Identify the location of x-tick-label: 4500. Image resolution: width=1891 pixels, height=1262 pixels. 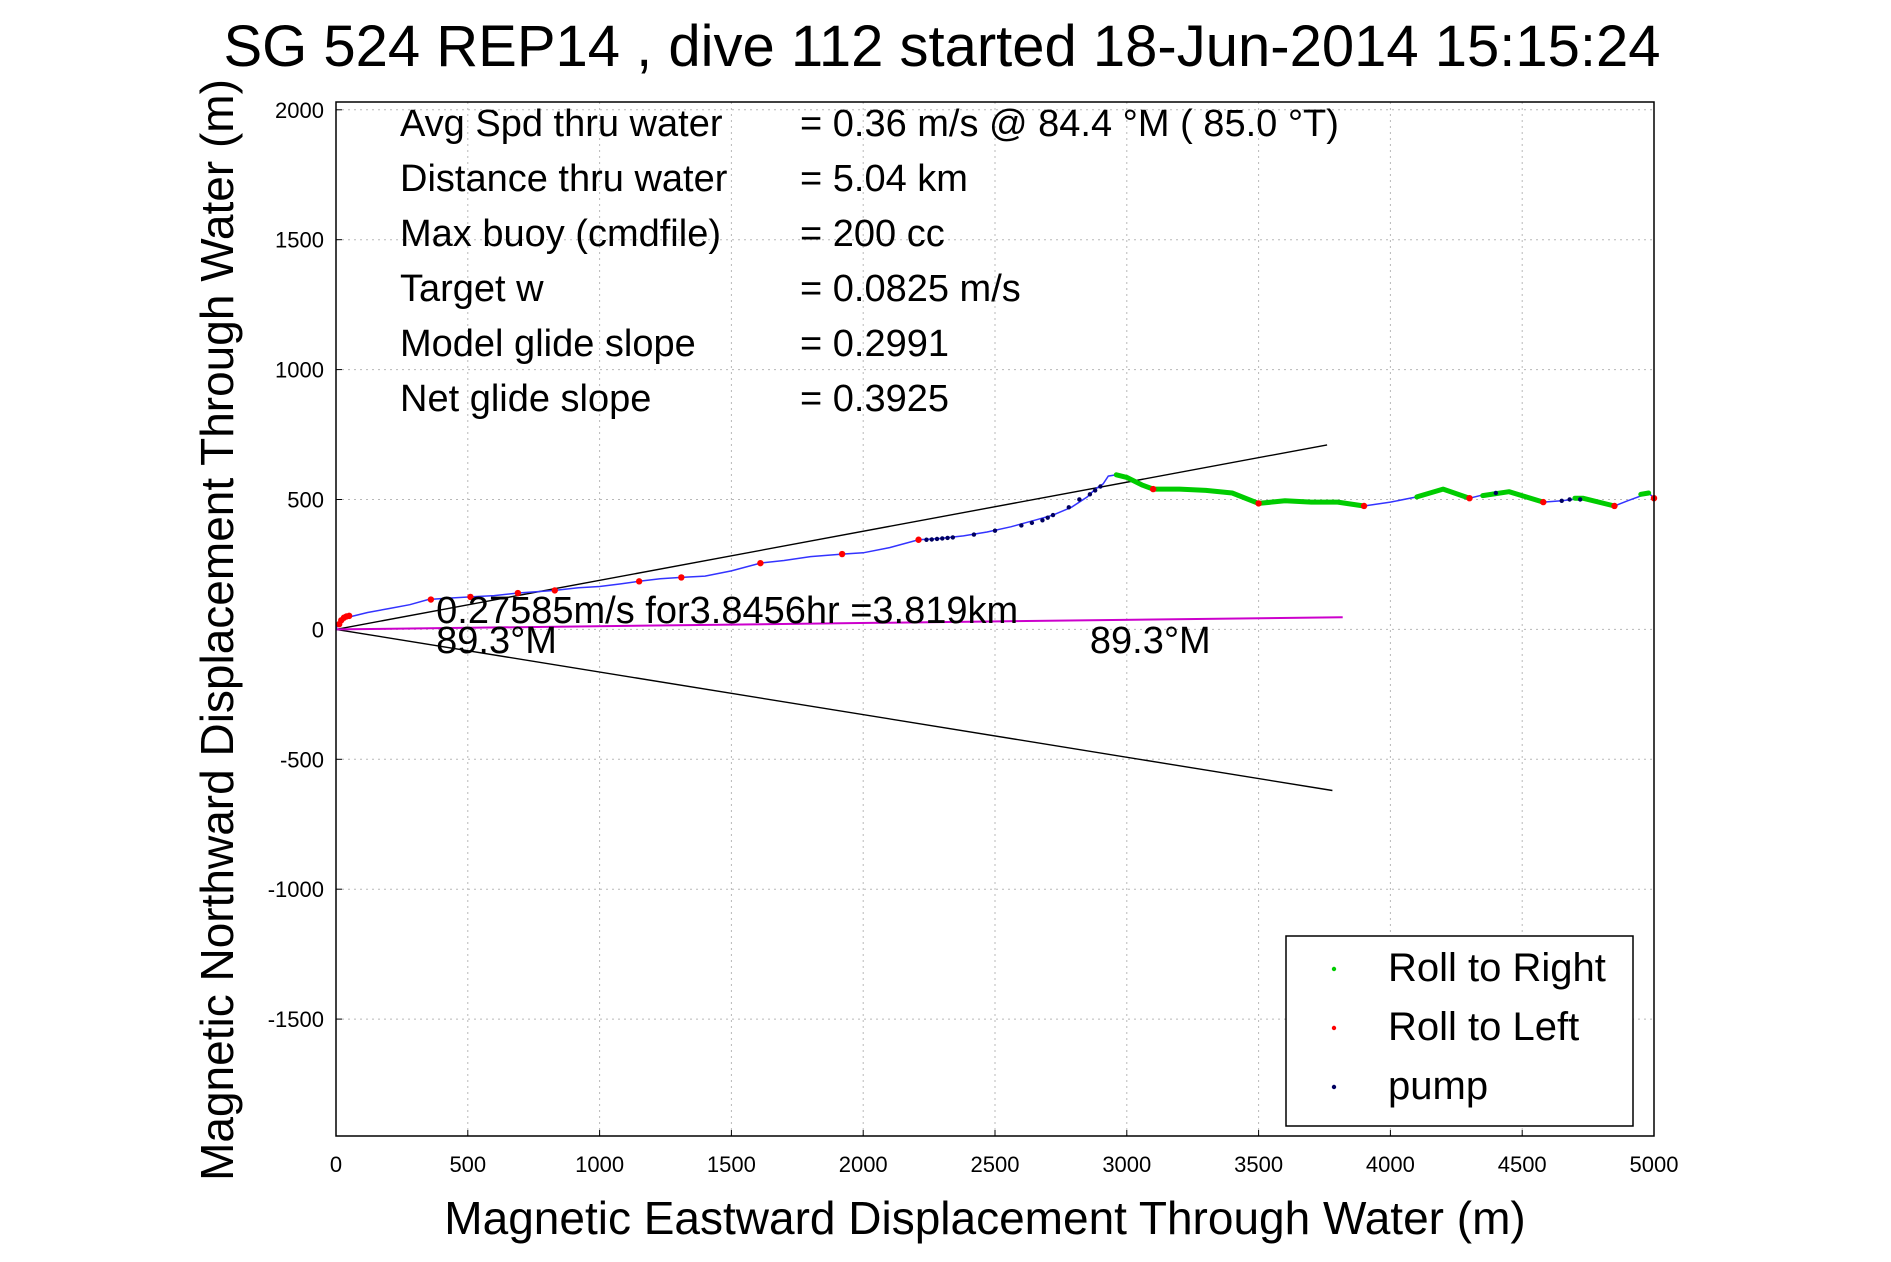
(1522, 1164).